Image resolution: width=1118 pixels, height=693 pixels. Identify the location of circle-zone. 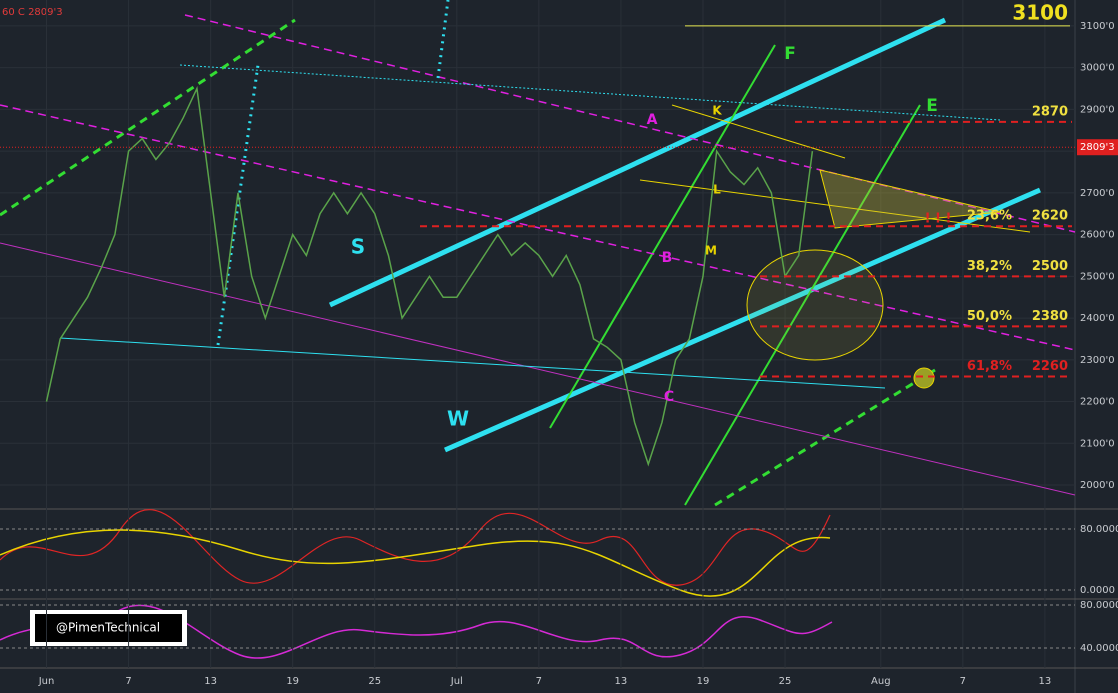
(815, 305).